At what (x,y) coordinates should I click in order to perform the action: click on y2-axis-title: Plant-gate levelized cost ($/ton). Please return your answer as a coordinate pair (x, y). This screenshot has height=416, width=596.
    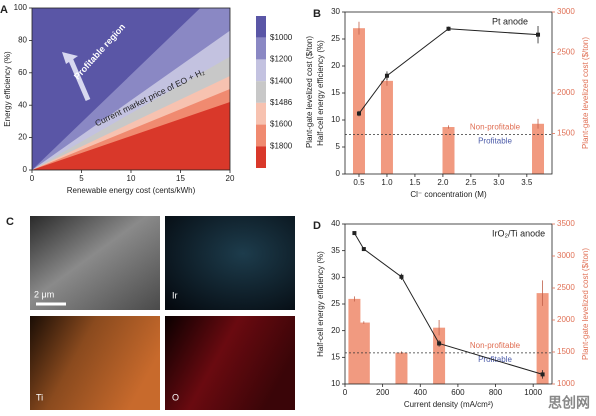
    Looking at the image, I should click on (585, 93).